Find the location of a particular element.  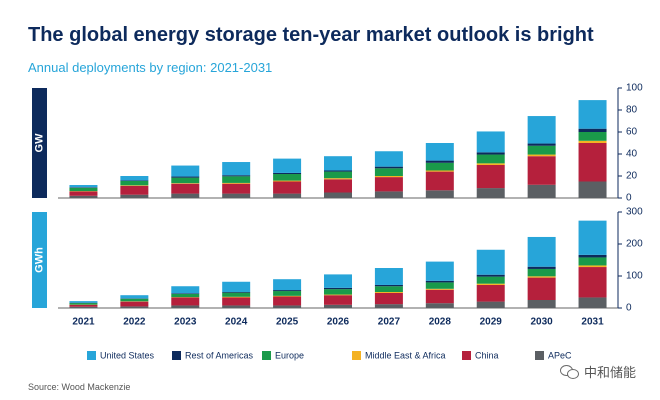

gw-bar-2023-china is located at coordinates (185, 188).